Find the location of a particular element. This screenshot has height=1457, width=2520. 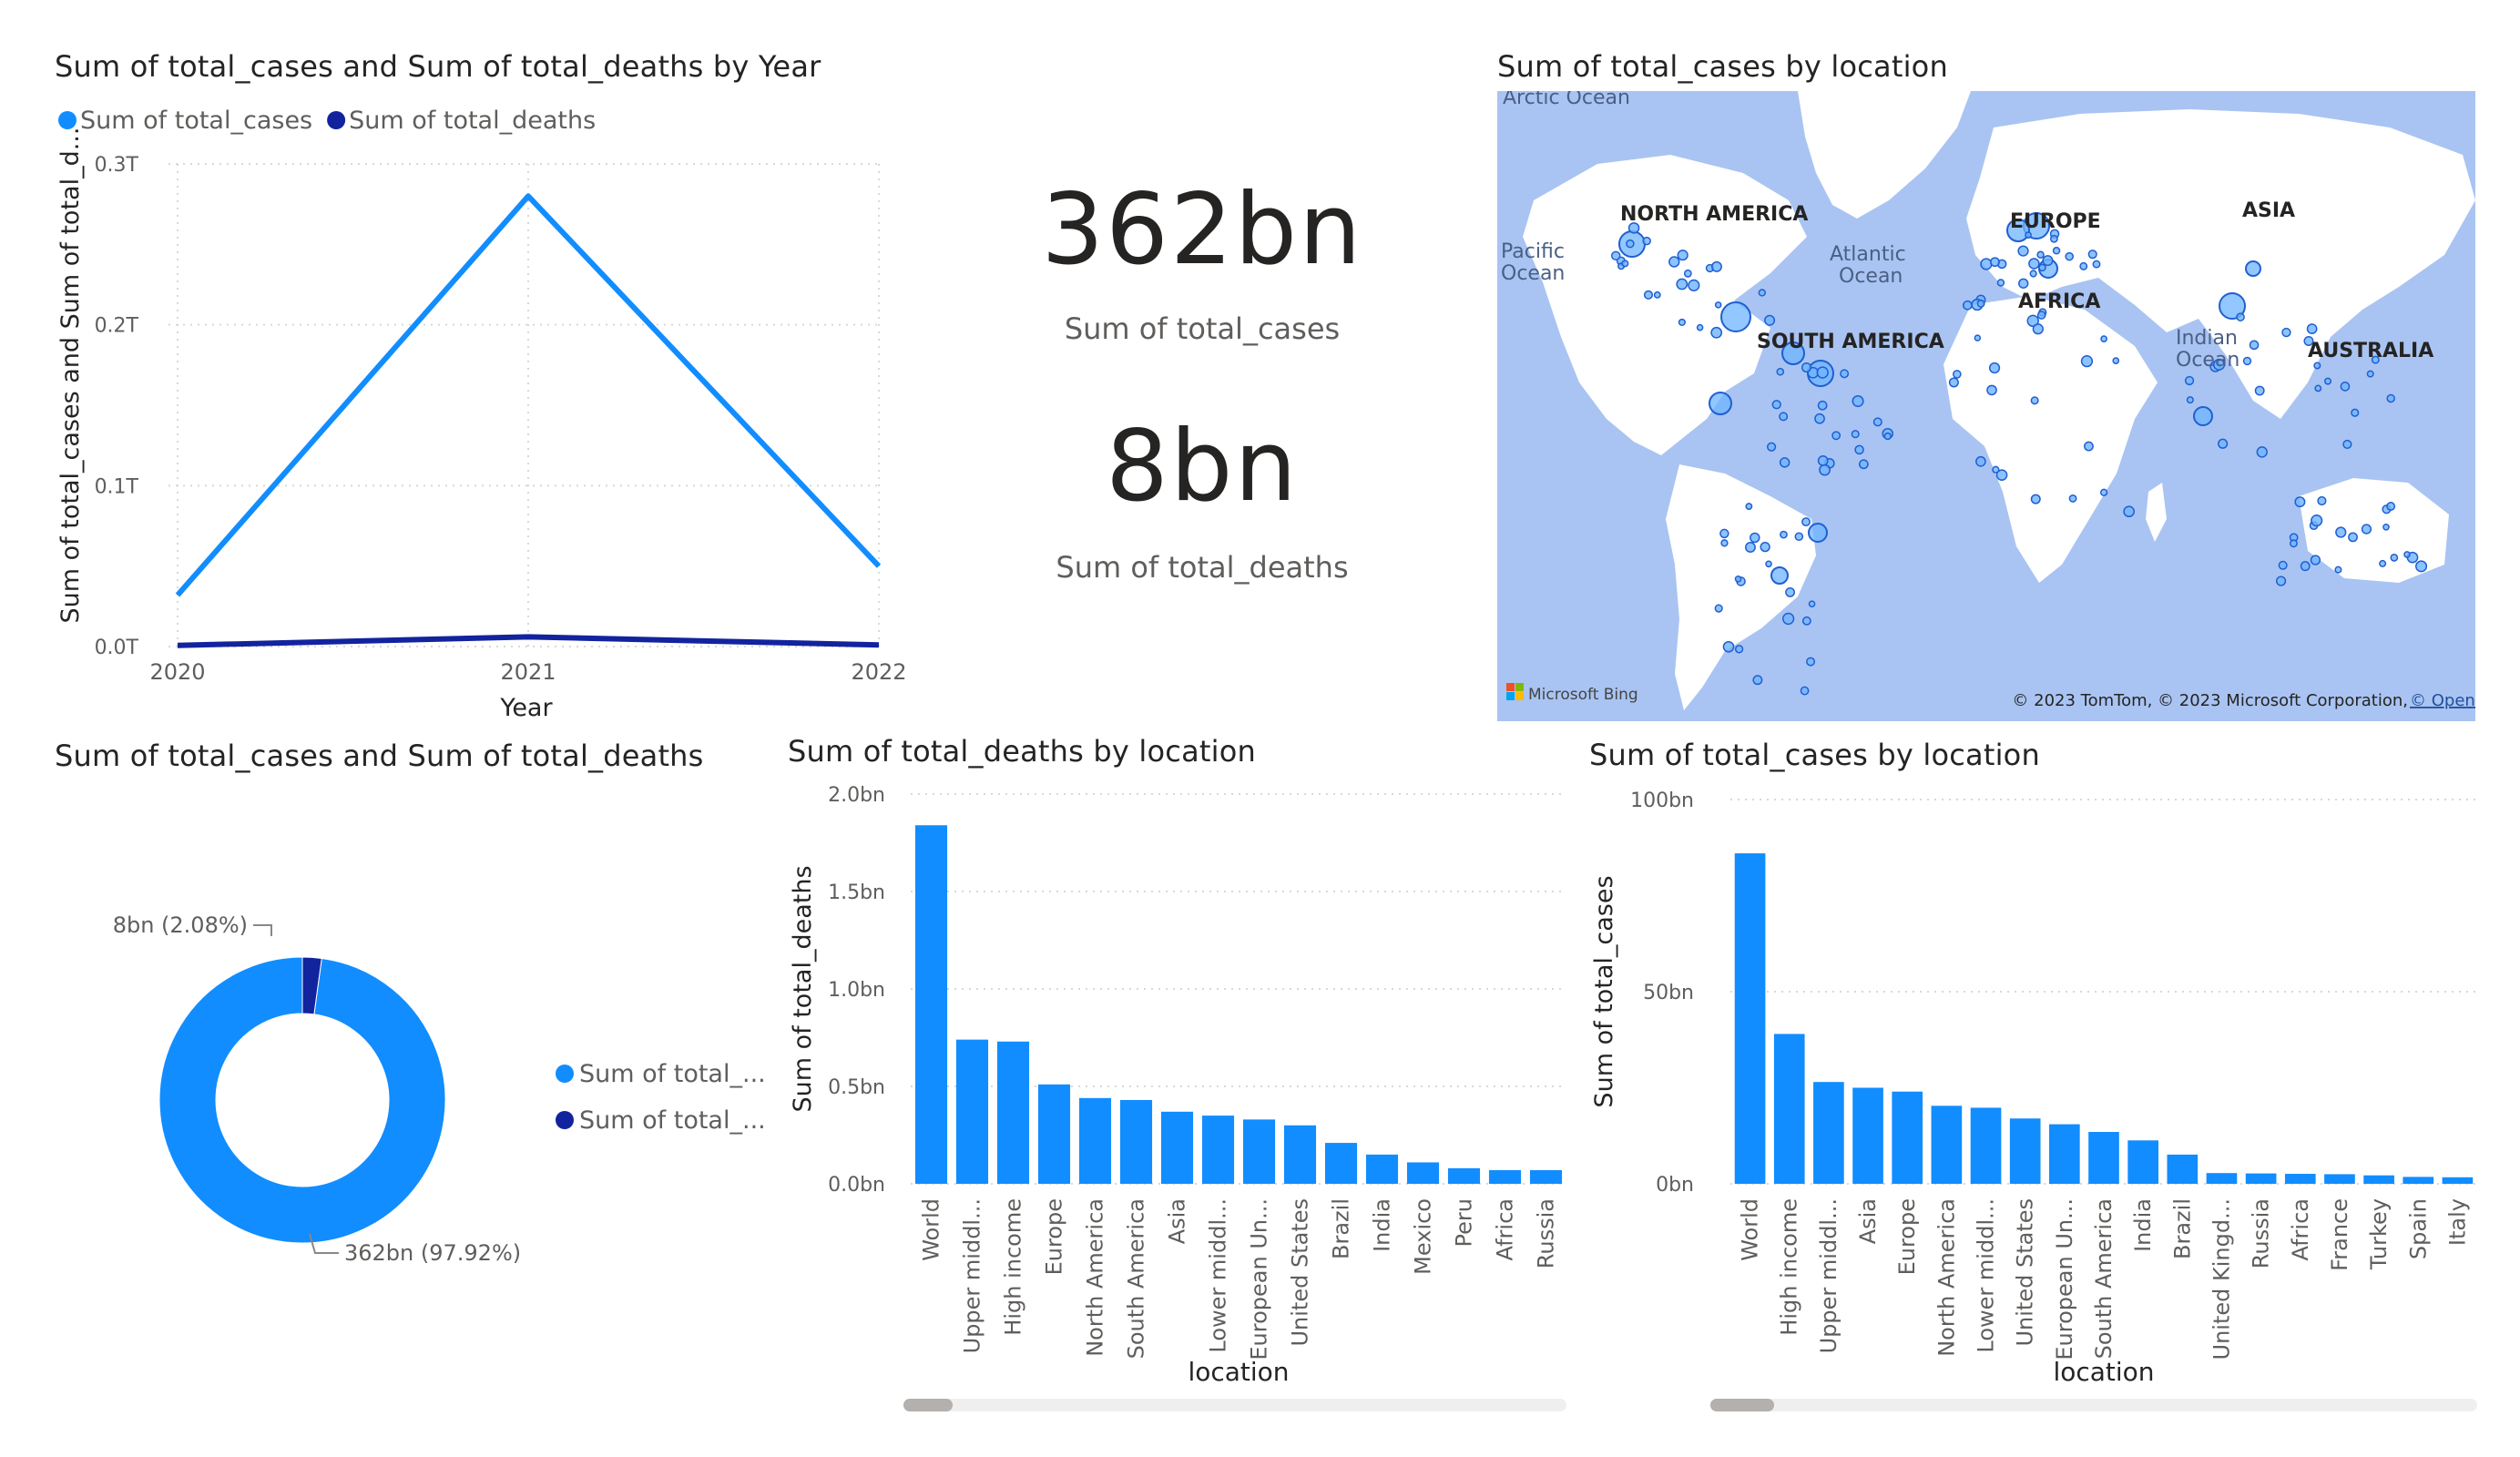

cases-bar-world is located at coordinates (1750, 1018).